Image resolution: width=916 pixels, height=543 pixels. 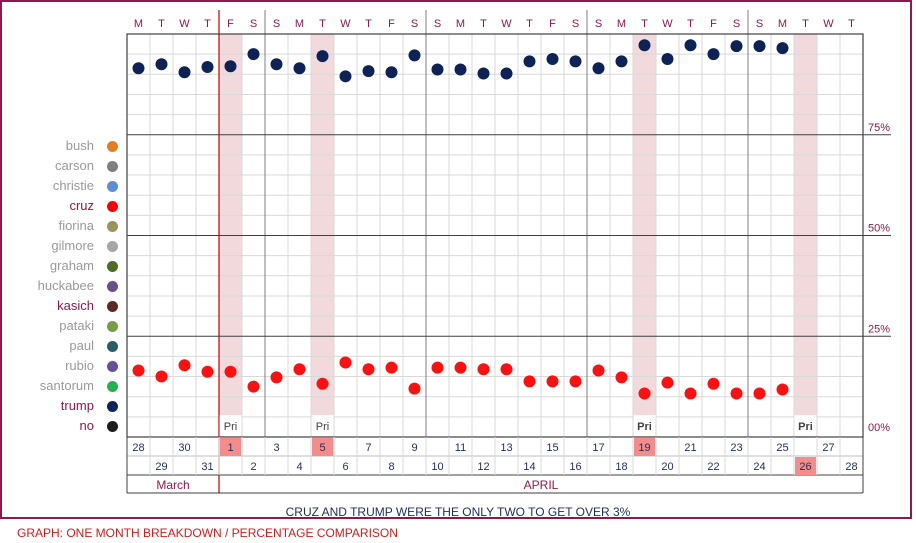 What do you see at coordinates (621, 467) in the screenshot?
I see `day-number: 18` at bounding box center [621, 467].